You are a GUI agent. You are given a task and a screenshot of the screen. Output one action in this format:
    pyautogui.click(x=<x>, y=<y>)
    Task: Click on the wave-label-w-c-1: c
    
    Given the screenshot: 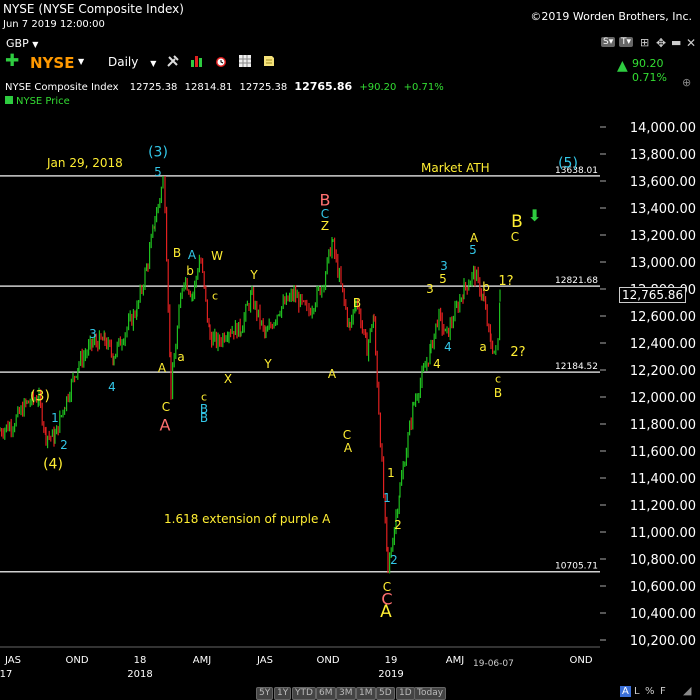 What is the action you would take?
    pyautogui.click(x=215, y=295)
    